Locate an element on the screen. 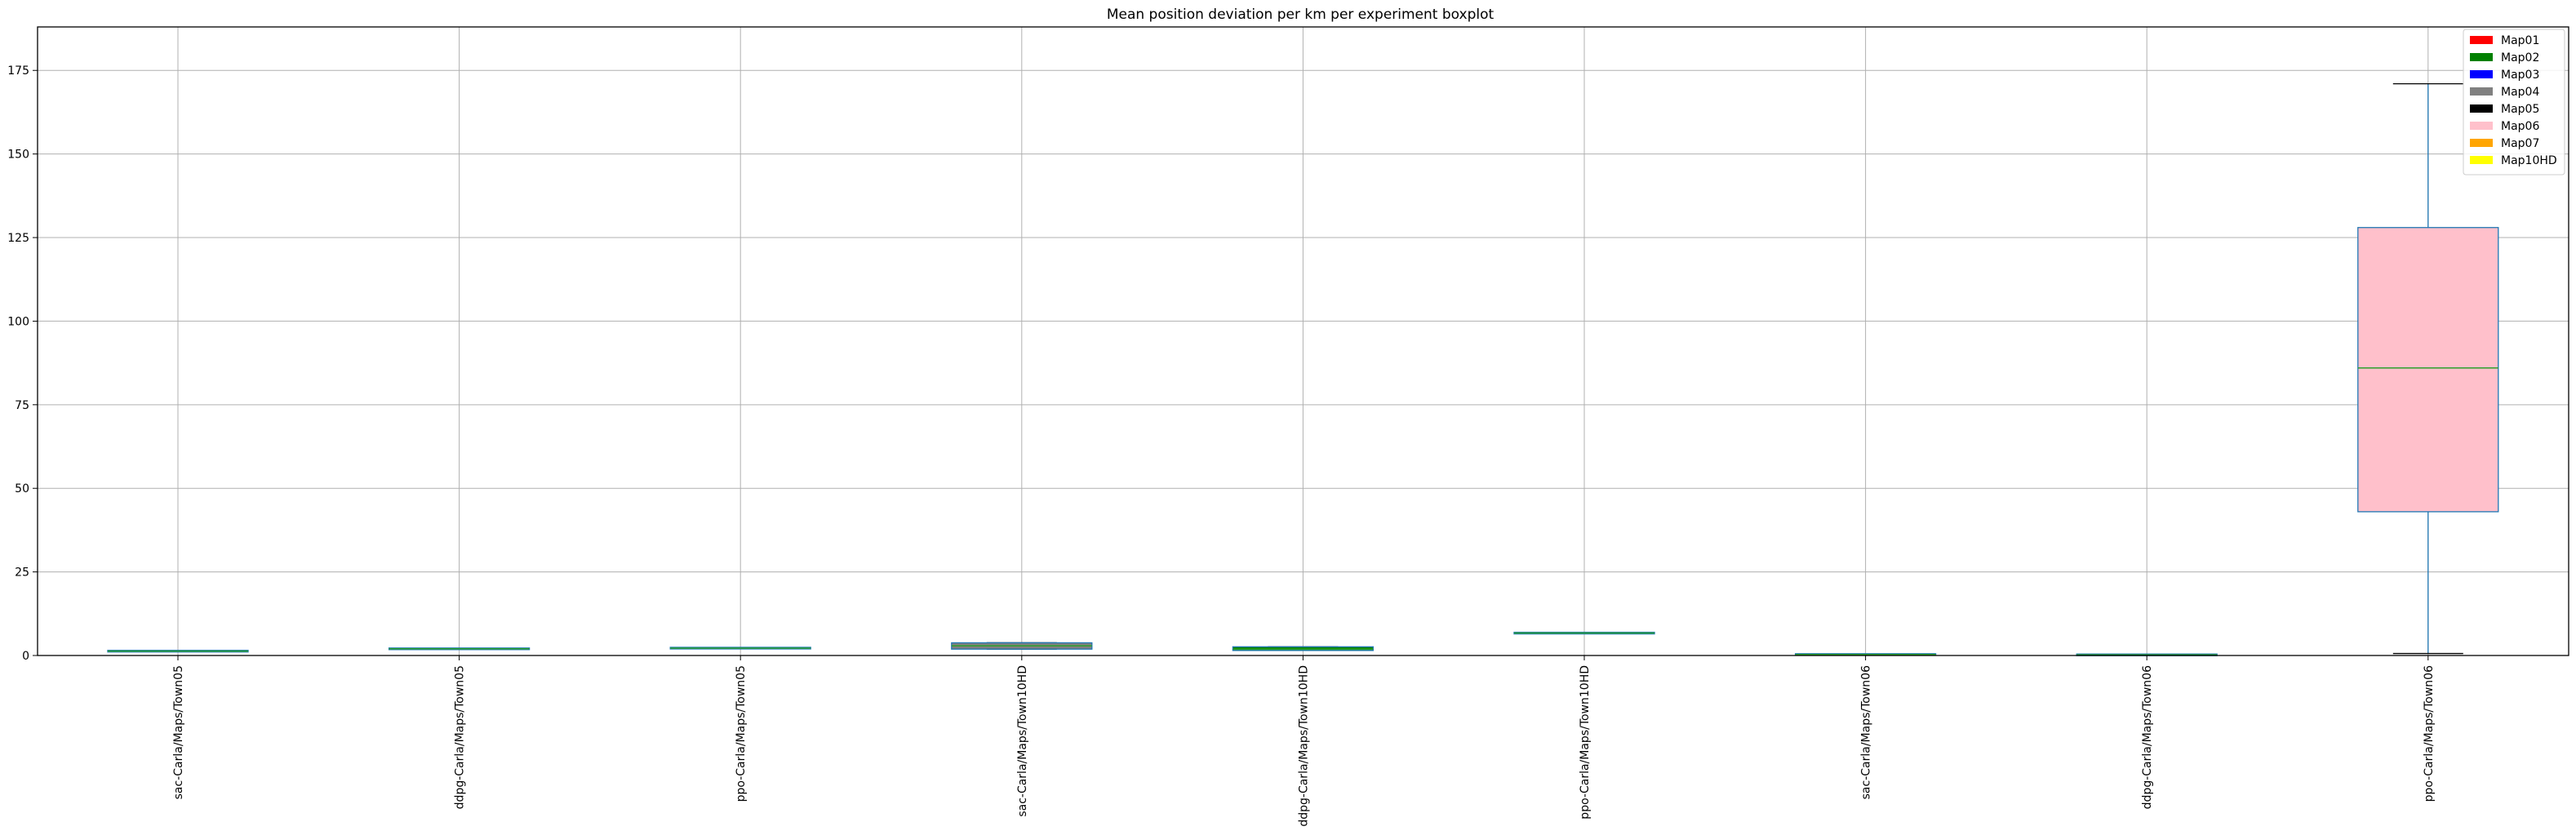 This screenshot has height=831, width=2576. legend-item-map04: Map04 is located at coordinates (2504, 92).